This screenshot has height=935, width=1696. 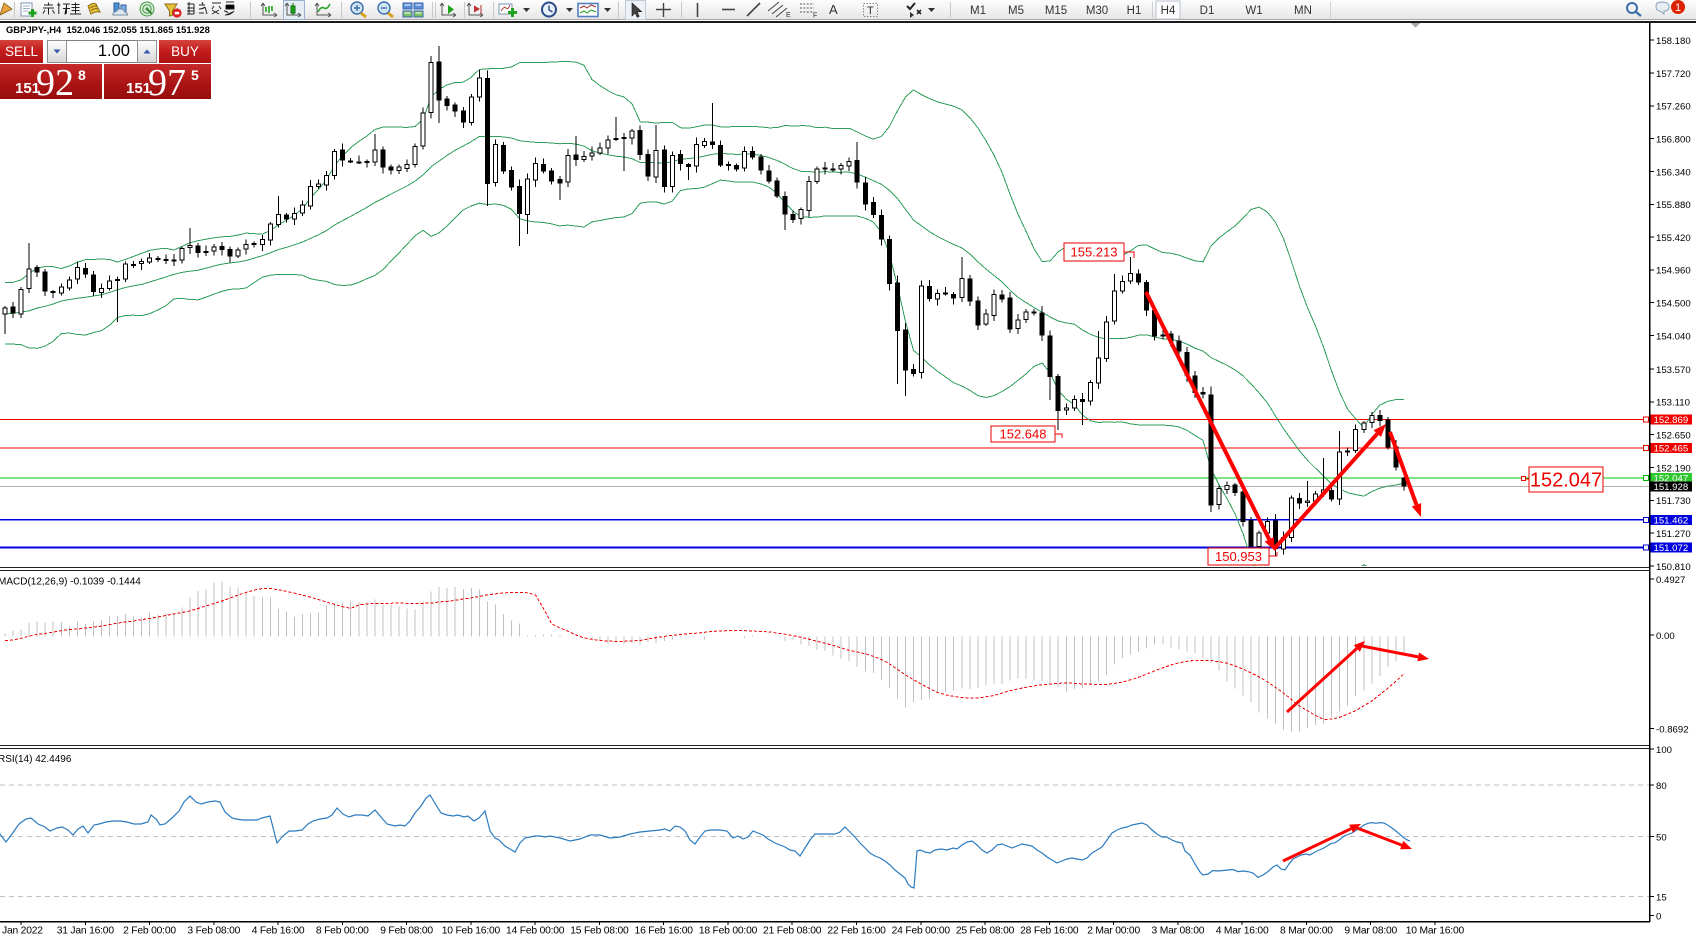 What do you see at coordinates (1238, 556) in the screenshot?
I see `svg-text: 150.953` at bounding box center [1238, 556].